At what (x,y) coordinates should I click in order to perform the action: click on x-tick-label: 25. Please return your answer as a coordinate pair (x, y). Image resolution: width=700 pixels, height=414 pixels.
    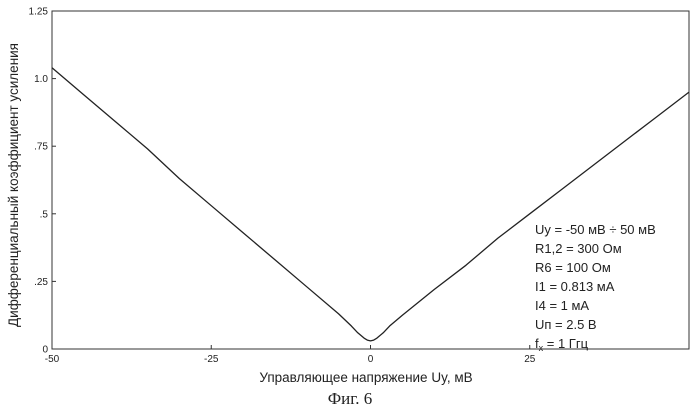
    Looking at the image, I should click on (530, 359).